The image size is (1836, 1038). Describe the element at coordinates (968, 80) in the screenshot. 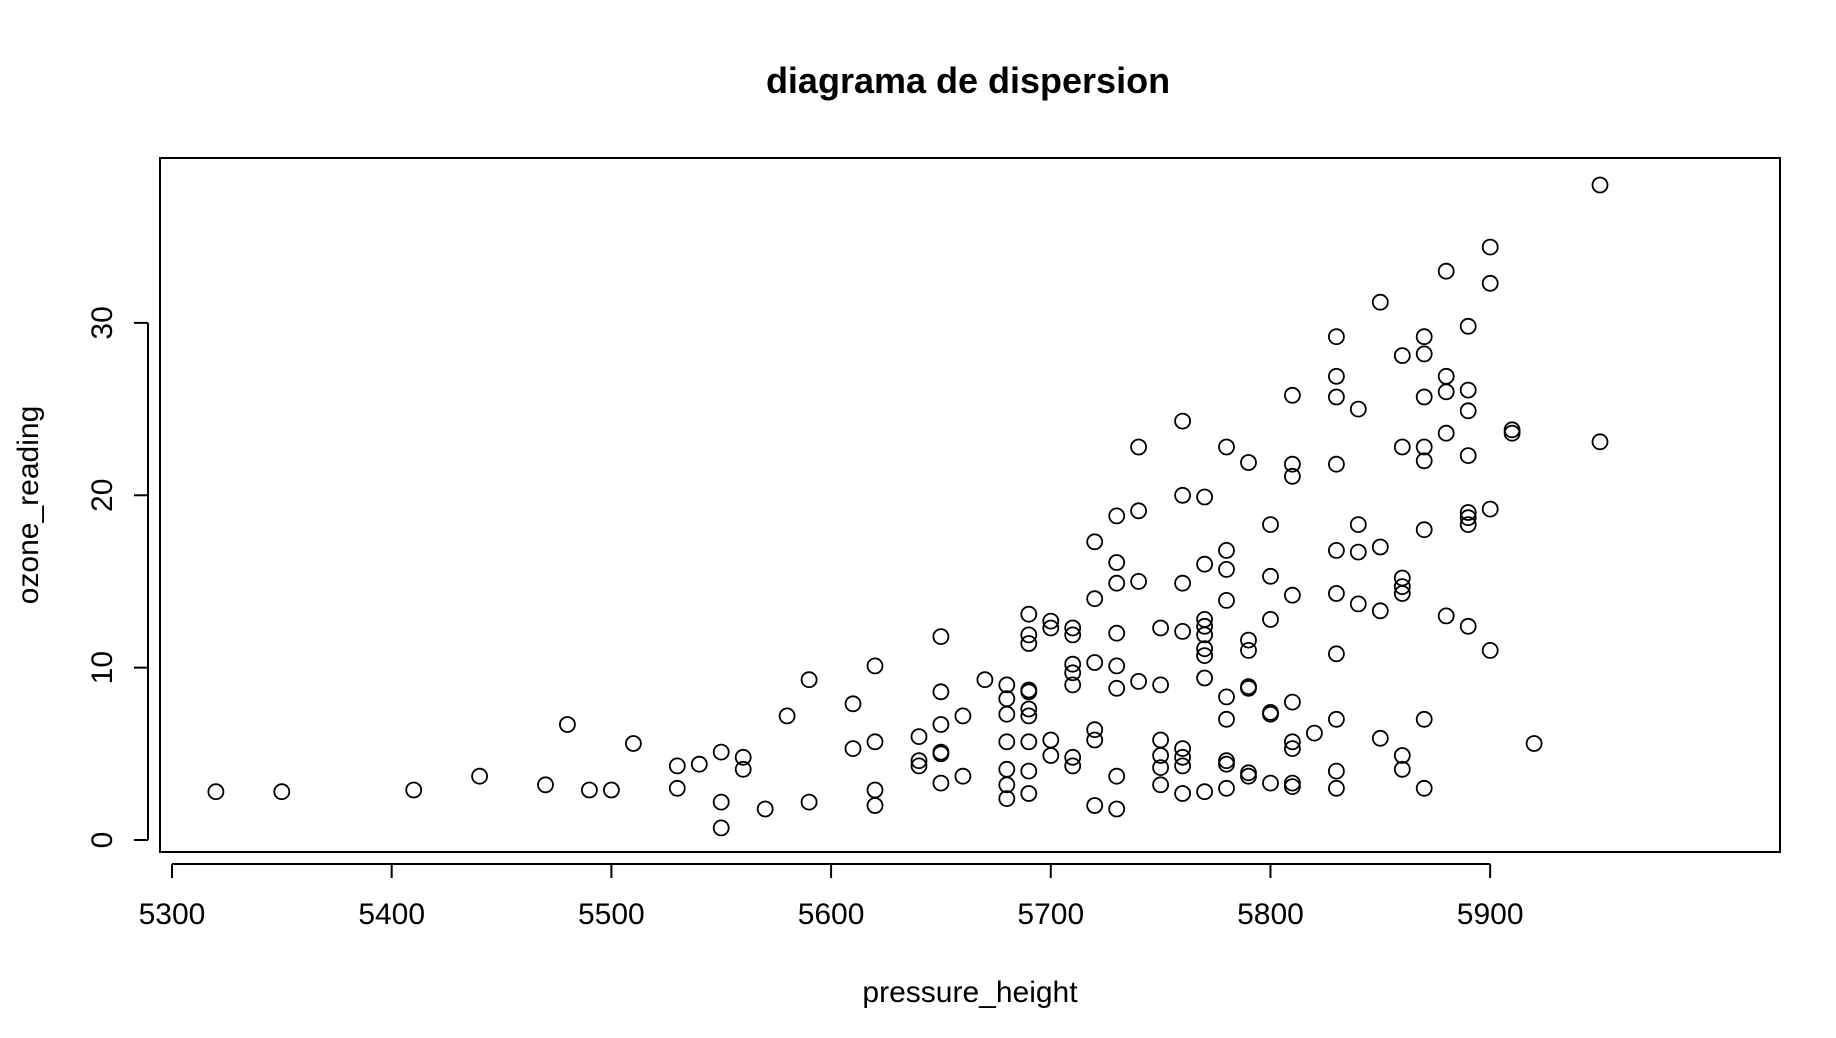

I see `chart-title: diagrama de dispersion` at that location.